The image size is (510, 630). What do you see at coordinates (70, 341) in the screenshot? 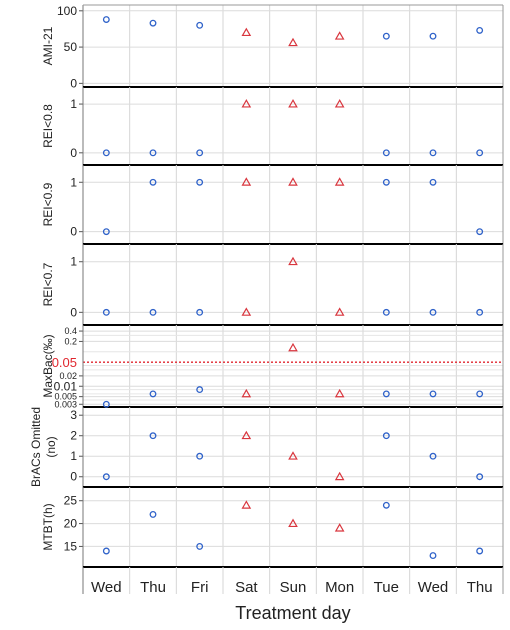
I see `y-tick-label: 0.2` at bounding box center [70, 341].